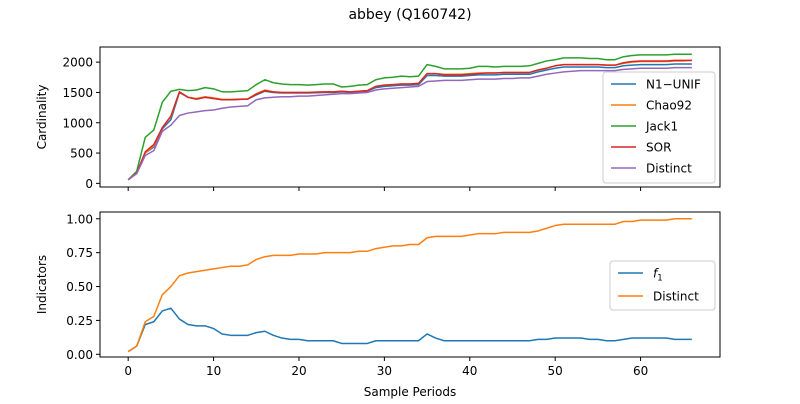 Image resolution: width=800 pixels, height=404 pixels. Describe the element at coordinates (673, 85) in the screenshot. I see `legend-label: N1−UNIF` at that location.